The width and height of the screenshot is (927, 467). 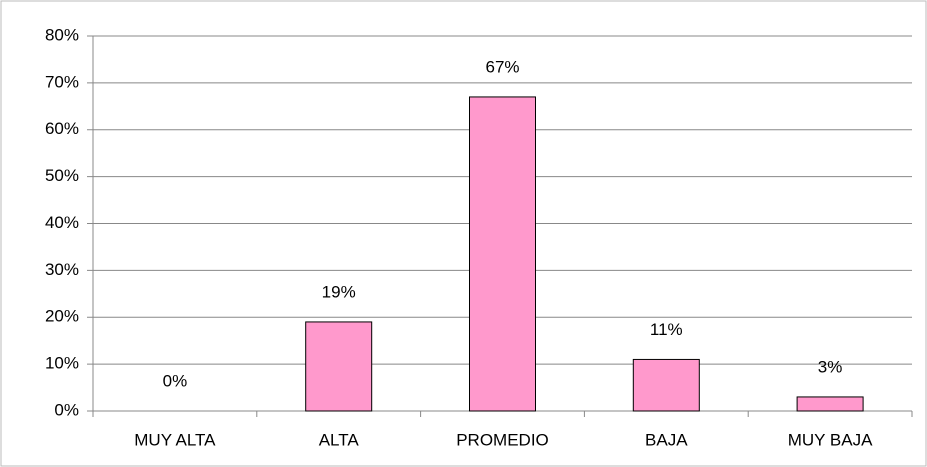 What do you see at coordinates (62, 269) in the screenshot?
I see `y-tick-label: 30%` at bounding box center [62, 269].